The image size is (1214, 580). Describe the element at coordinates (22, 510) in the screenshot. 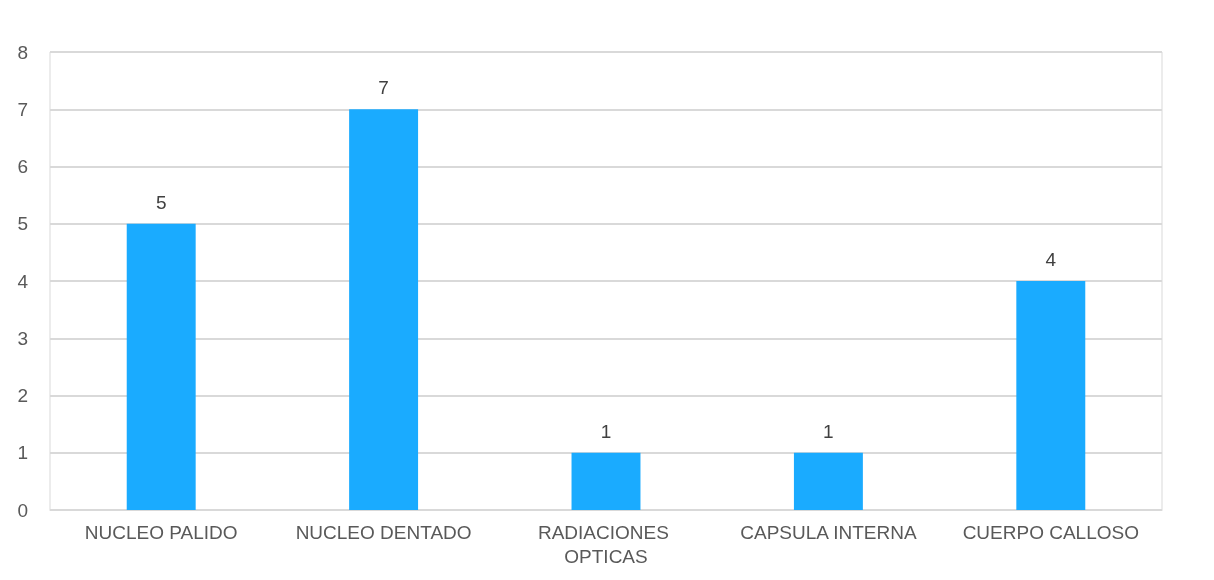

I see `y-tick-label: 0` at that location.